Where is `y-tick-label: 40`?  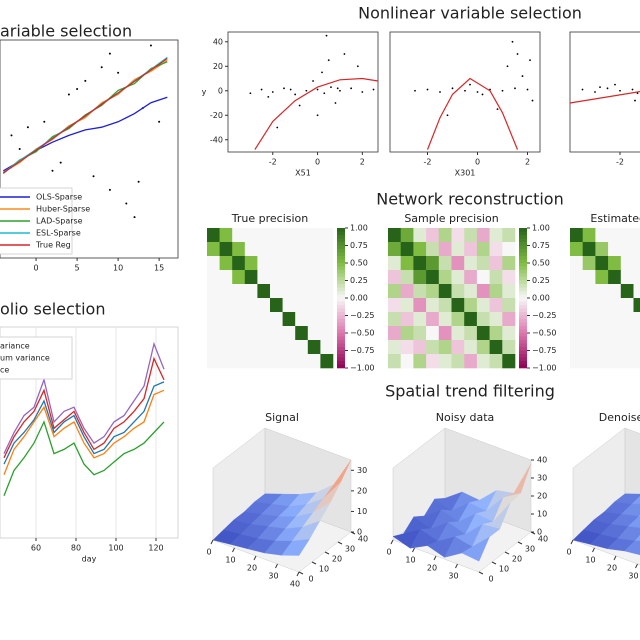 y-tick-label: 40 is located at coordinates (218, 41).